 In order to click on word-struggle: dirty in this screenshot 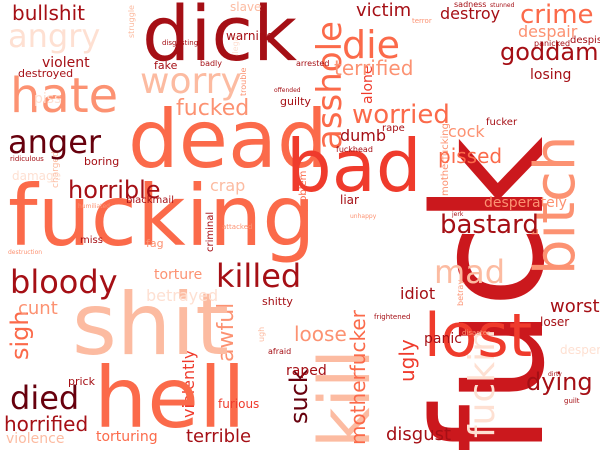, I will do `click(555, 374)`.